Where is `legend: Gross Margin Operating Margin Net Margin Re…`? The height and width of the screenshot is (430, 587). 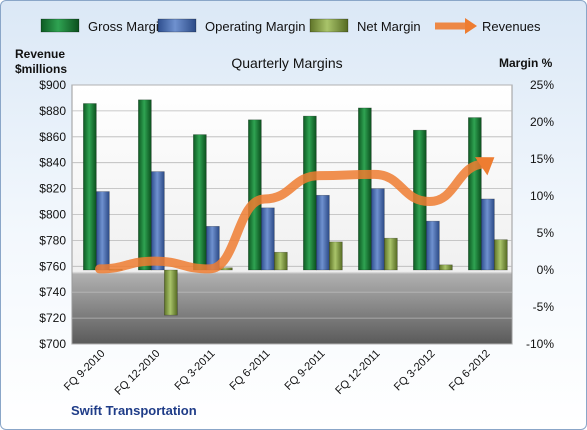
legend: Gross Margin Operating Margin Net Margin Re… is located at coordinates (290, 26).